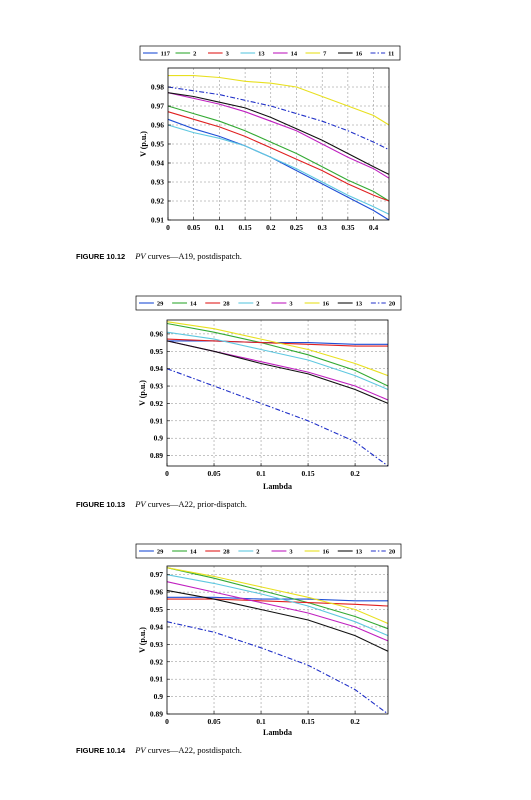  I want to click on caption-text: curves—A19, postdispatch., so click(193, 256).